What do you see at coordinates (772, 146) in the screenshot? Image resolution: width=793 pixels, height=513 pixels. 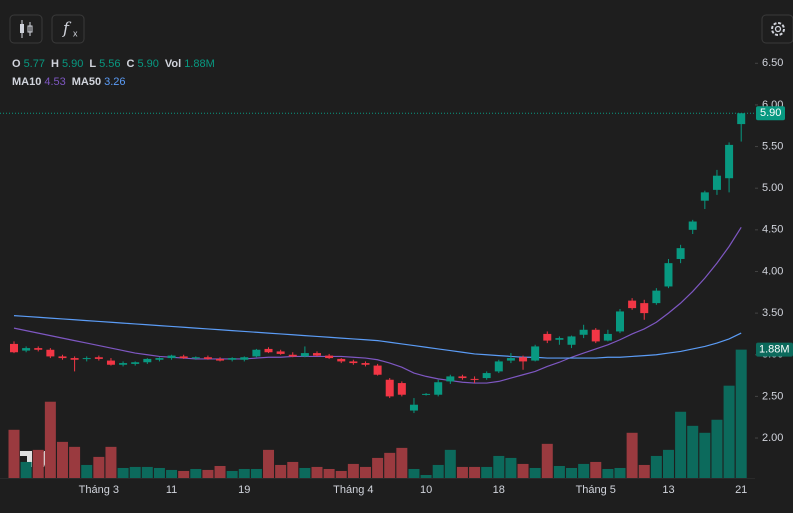 I see `y-tick-label: 5.50` at bounding box center [772, 146].